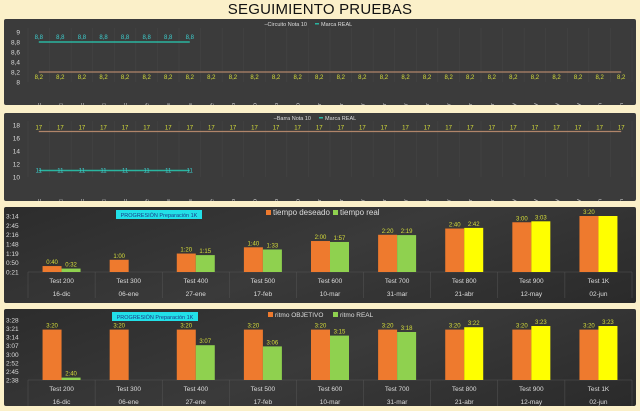 The height and width of the screenshot is (411, 640). Describe the element at coordinates (407, 200) in the screenshot. I see `x-tick-label: 31-mar` at that location.